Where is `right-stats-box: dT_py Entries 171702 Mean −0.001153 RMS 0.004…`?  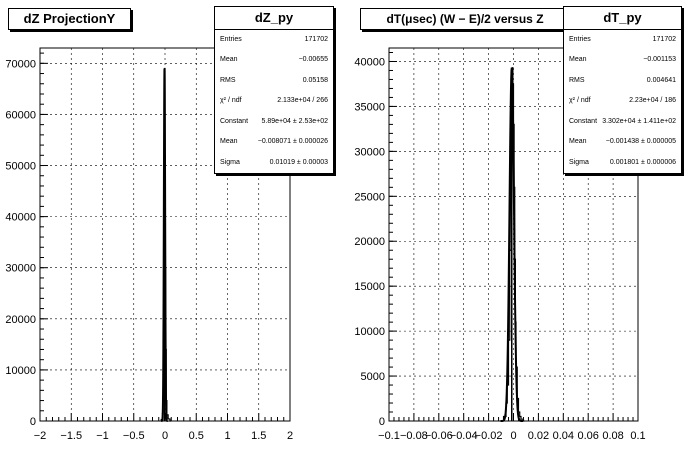
right-stats-box: dT_py Entries 171702 Mean −0.001153 RMS 0.004… is located at coordinates (622, 90).